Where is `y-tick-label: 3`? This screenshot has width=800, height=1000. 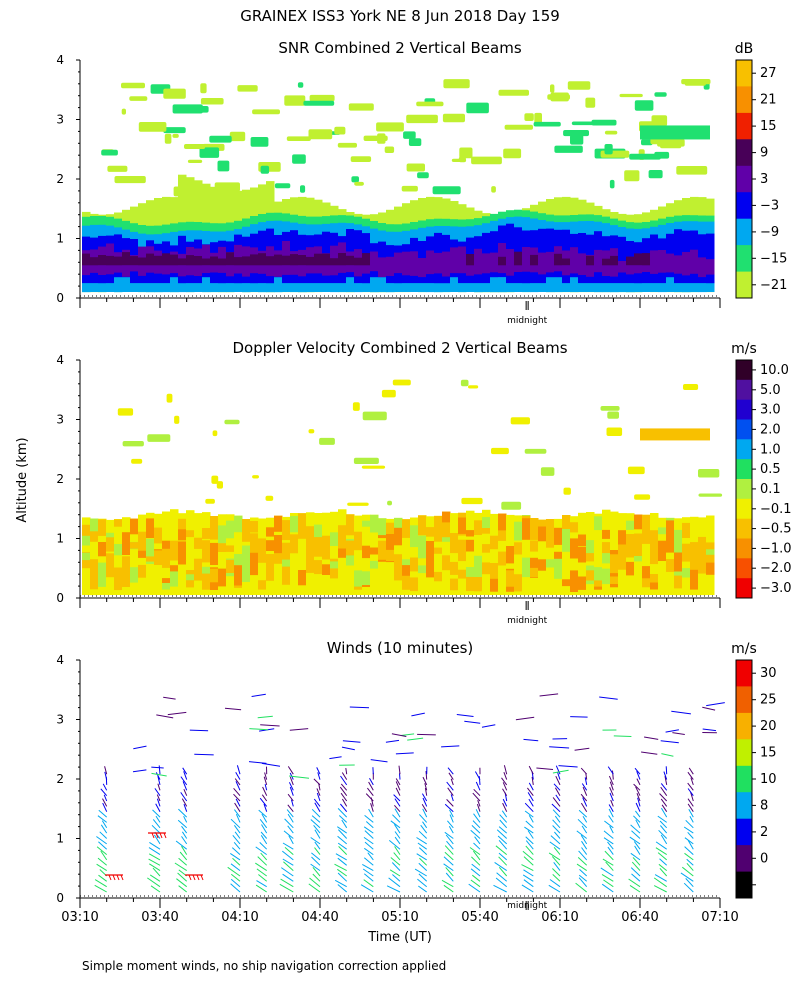 y-tick-label: 3 is located at coordinates (60, 420).